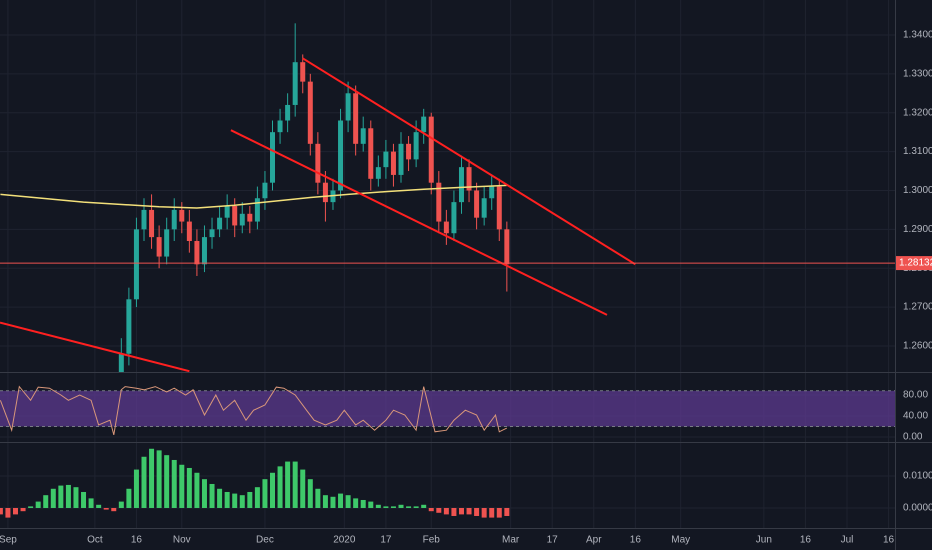  What do you see at coordinates (253, 196) in the screenshot?
I see `moving-average` at bounding box center [253, 196].